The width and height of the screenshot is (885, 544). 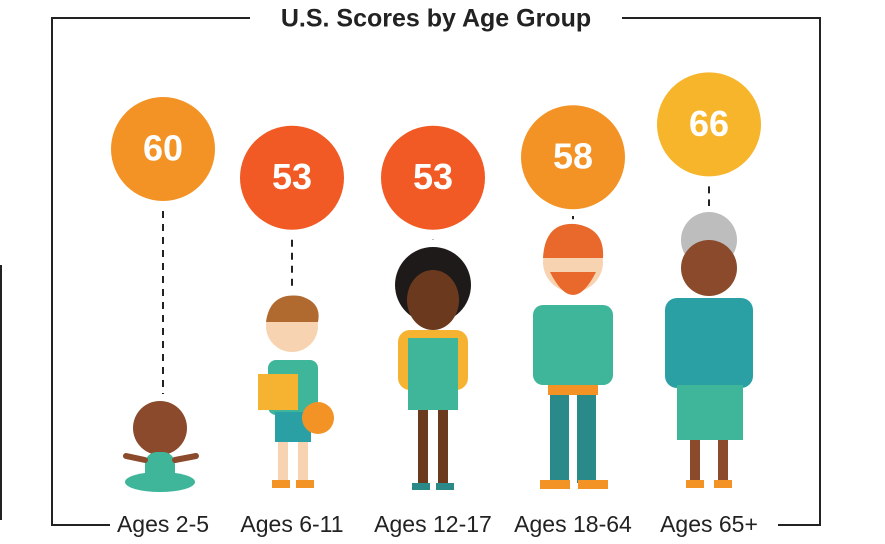 I want to click on teen, so click(x=433, y=368).